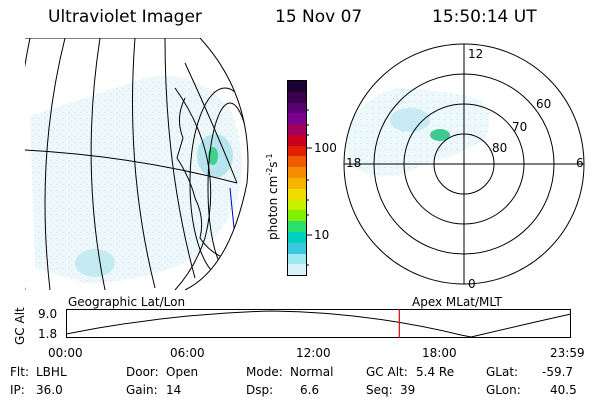 Image resolution: width=600 pixels, height=400 pixels. Describe the element at coordinates (457, 302) in the screenshot. I see `timeline-right-label: Apex MLat/MLT` at that location.